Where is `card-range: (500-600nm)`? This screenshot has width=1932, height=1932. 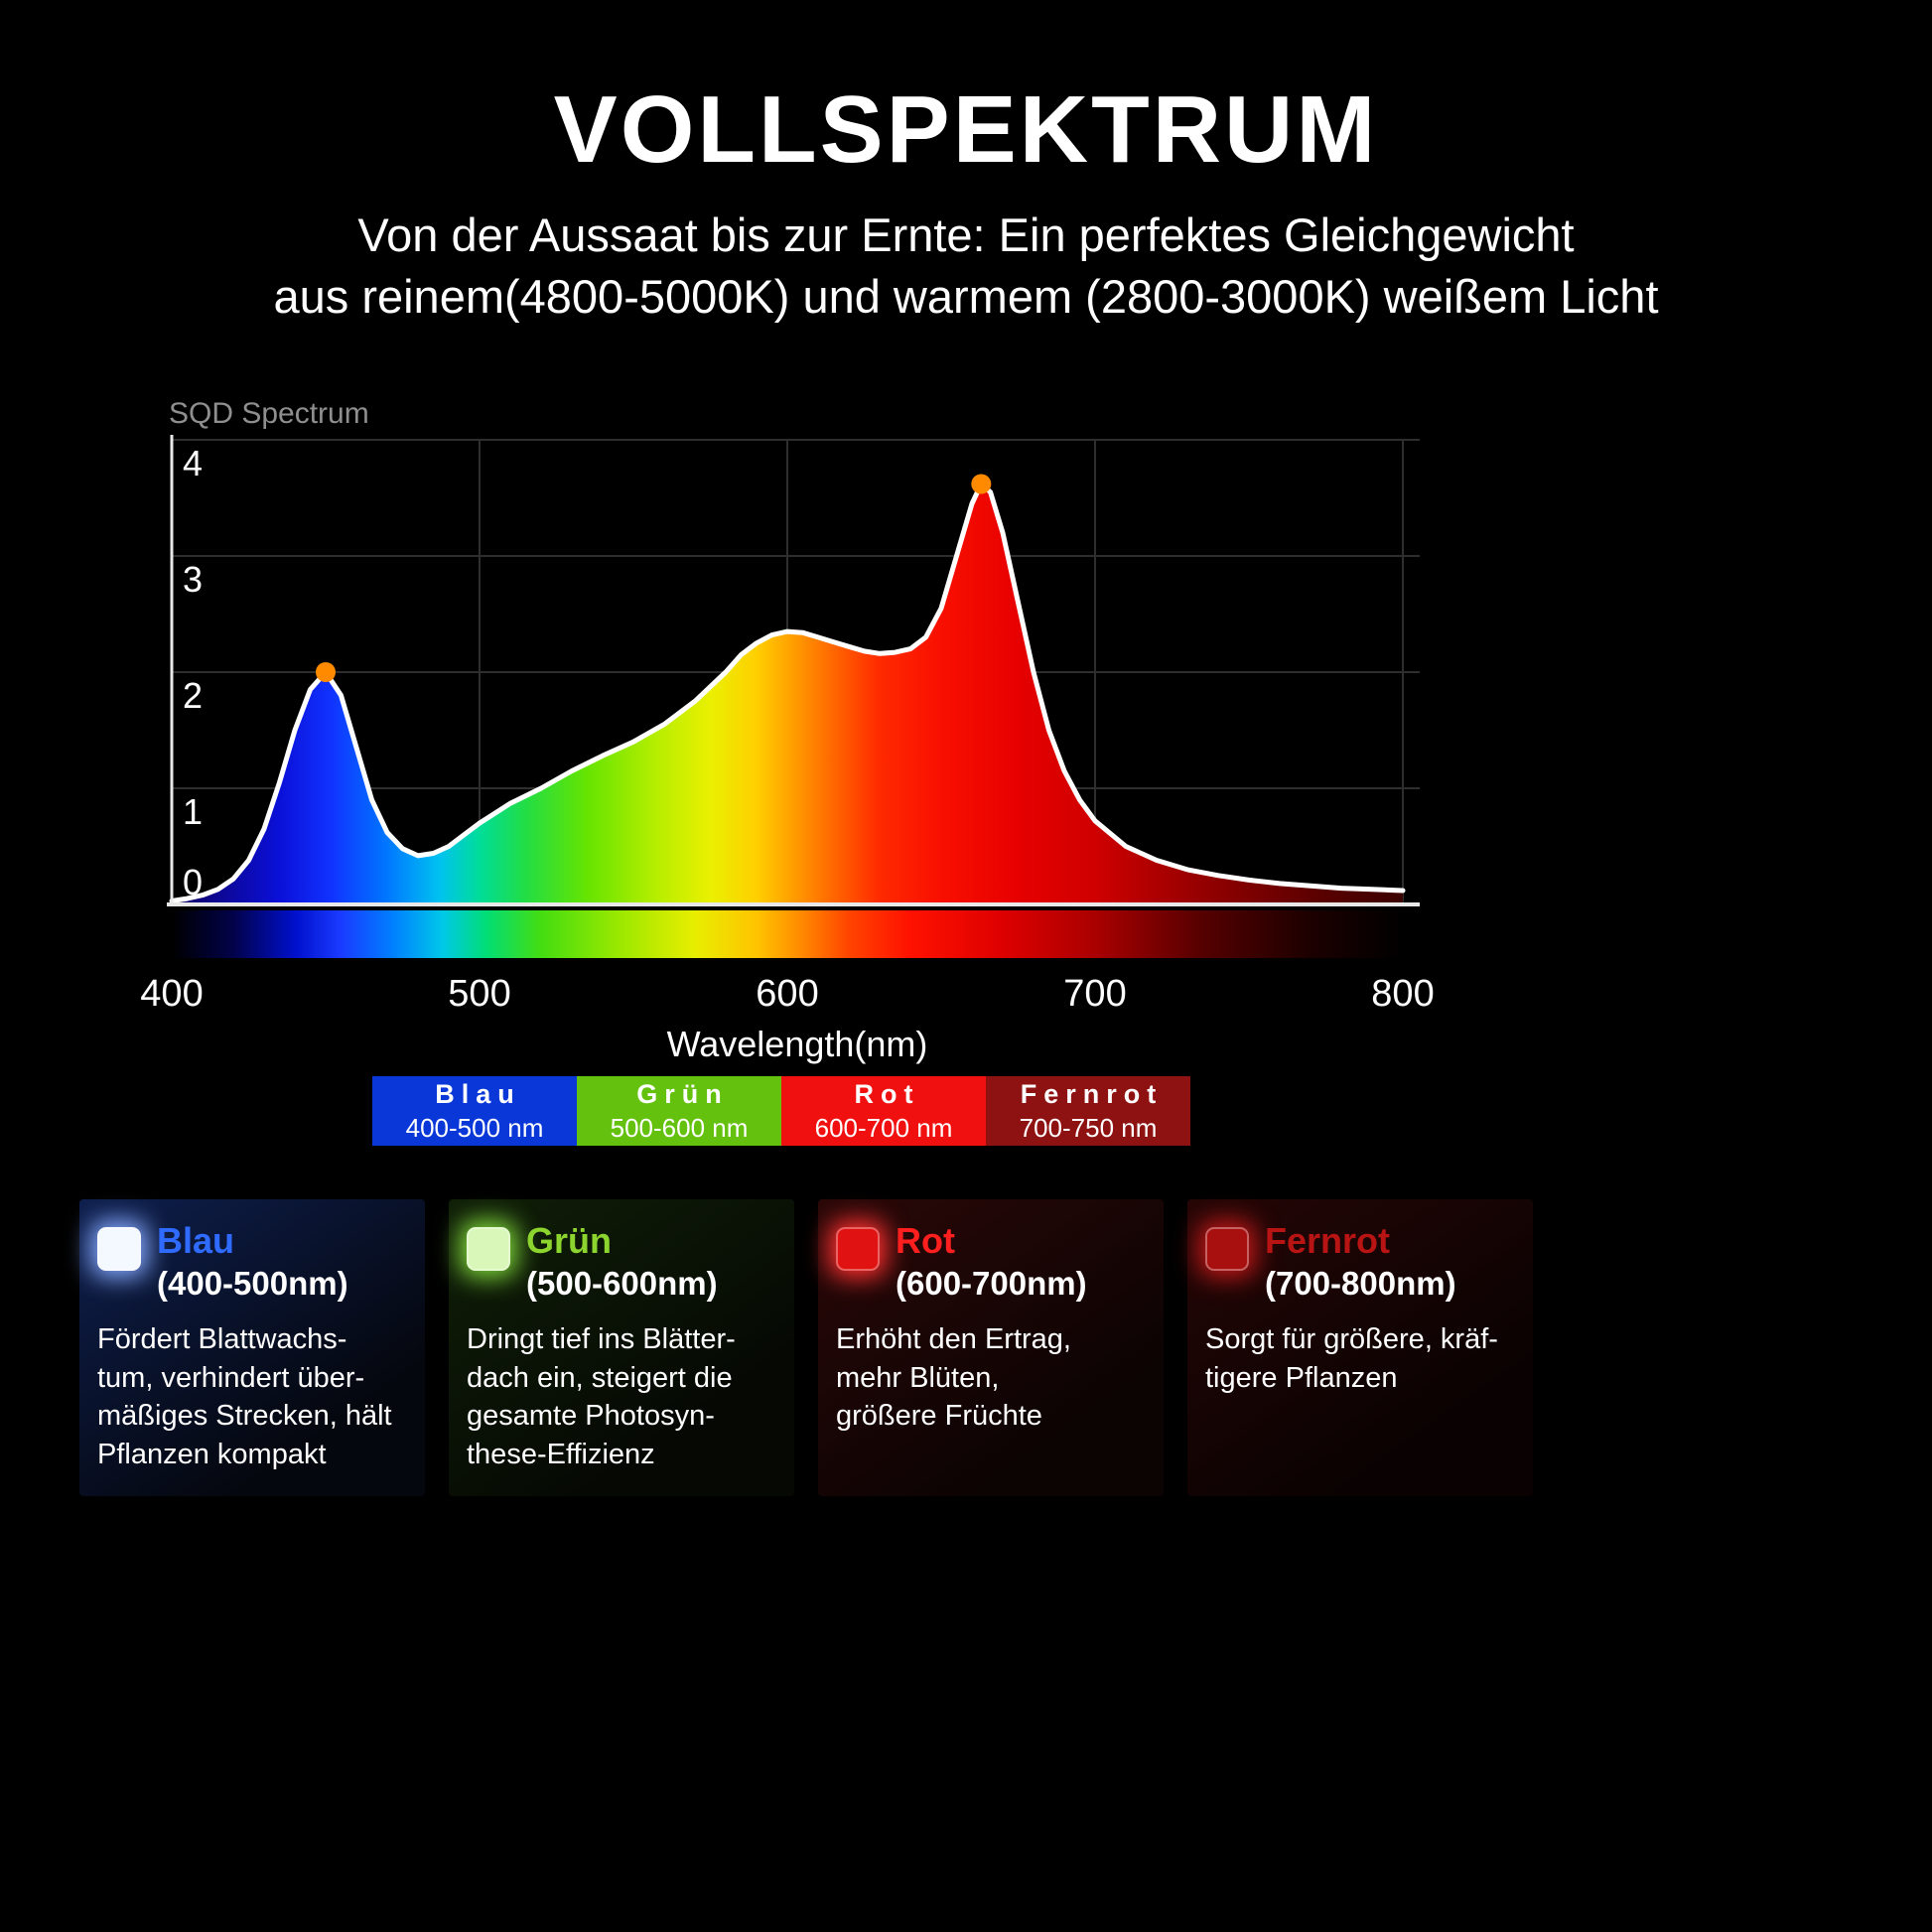
card-range: (500-600nm) is located at coordinates (622, 1283).